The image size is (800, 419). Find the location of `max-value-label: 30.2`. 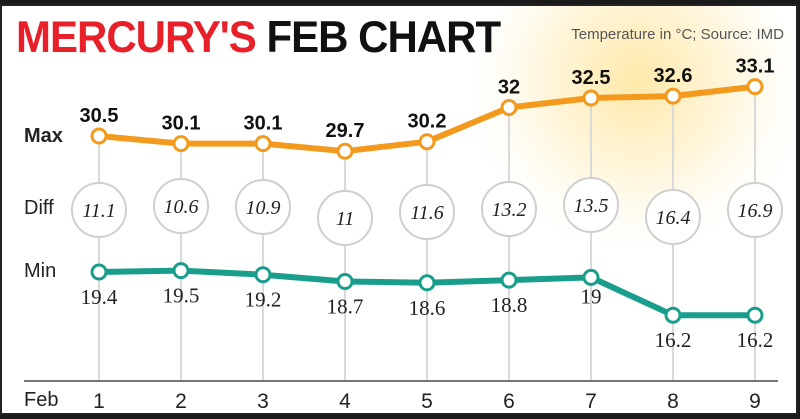

max-value-label: 30.2 is located at coordinates (427, 122).